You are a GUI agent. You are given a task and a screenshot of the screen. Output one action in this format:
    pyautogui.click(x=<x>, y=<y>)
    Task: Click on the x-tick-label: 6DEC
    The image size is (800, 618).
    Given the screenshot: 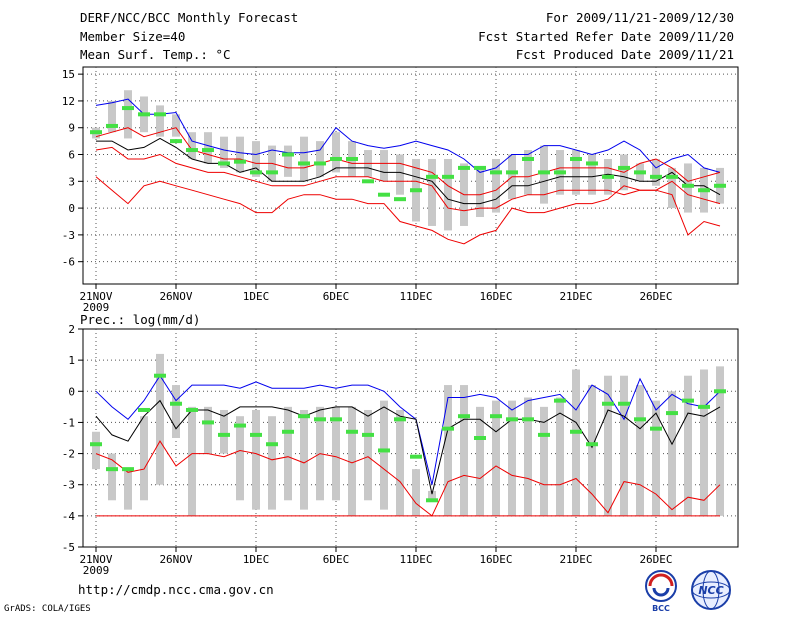 What is the action you would take?
    pyautogui.click(x=336, y=559)
    